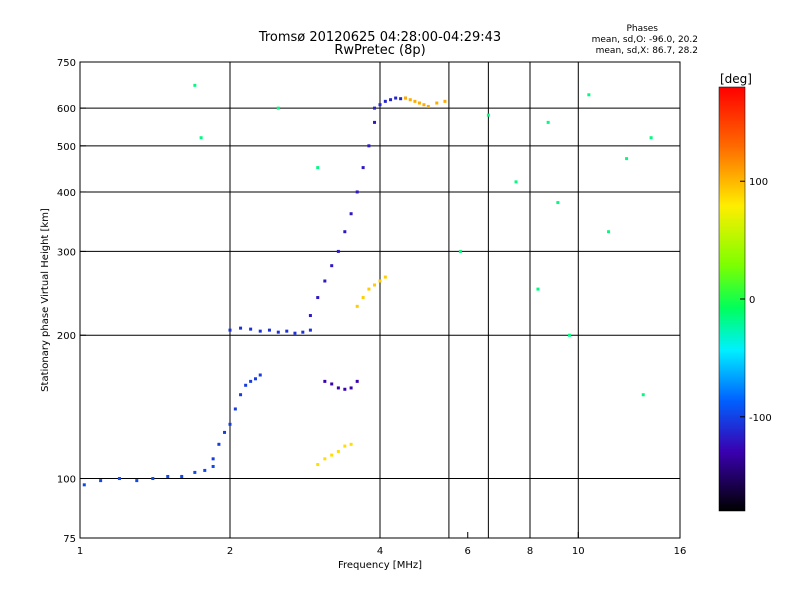 This screenshot has width=800, height=600. Describe the element at coordinates (380, 565) in the screenshot. I see `x-axis-label: Frequency [MHz]` at that location.